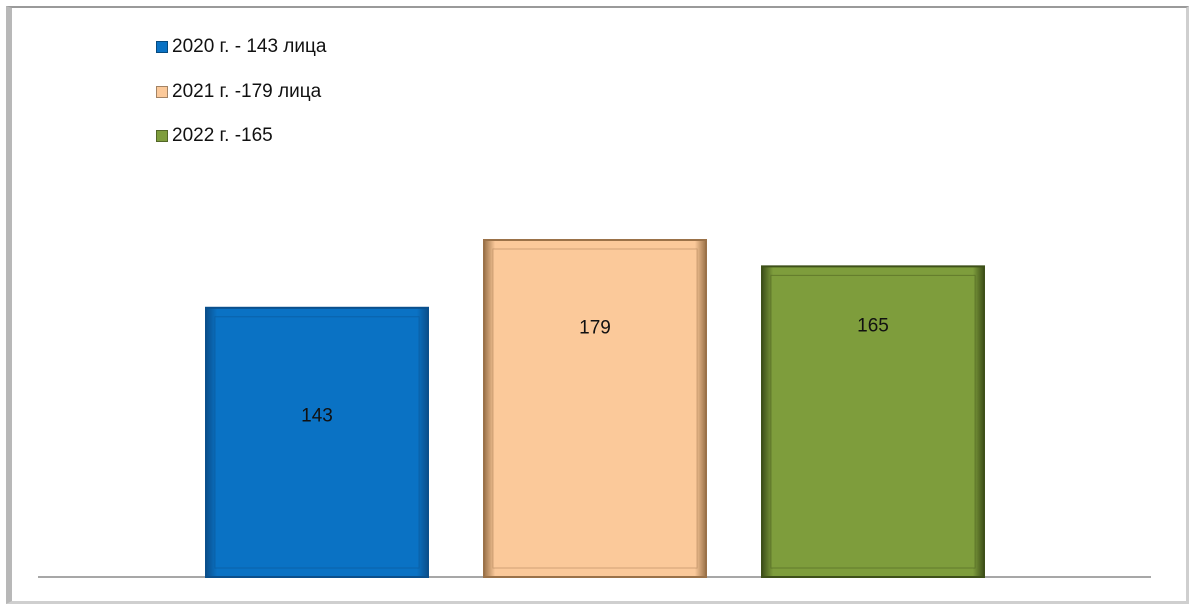  I want to click on legend-item-2021: 2021 г. -179 лица, so click(238, 92).